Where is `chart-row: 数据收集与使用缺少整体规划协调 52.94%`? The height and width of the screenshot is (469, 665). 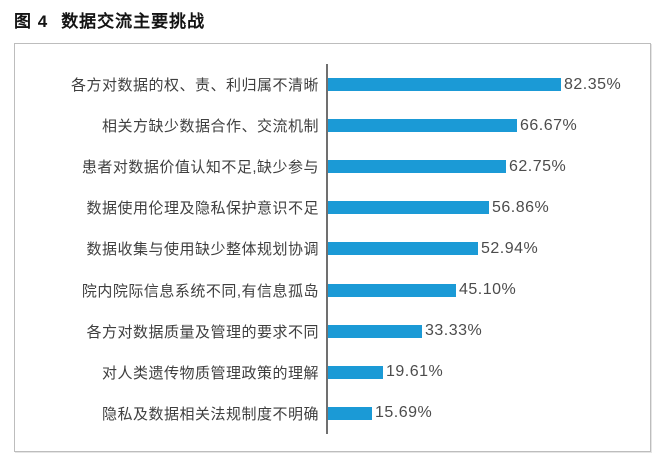 chart-row: 数据收集与使用缺少整体规划协调 52.94% is located at coordinates (328, 249).